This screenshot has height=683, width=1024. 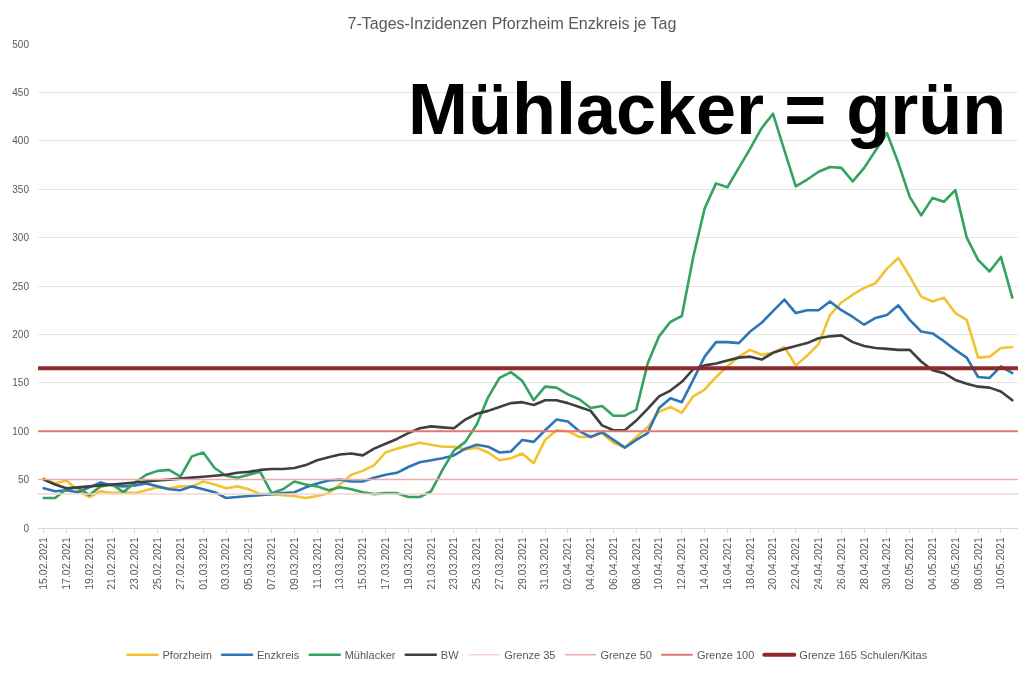 I want to click on y-tick-label: 0, so click(x=26, y=528).